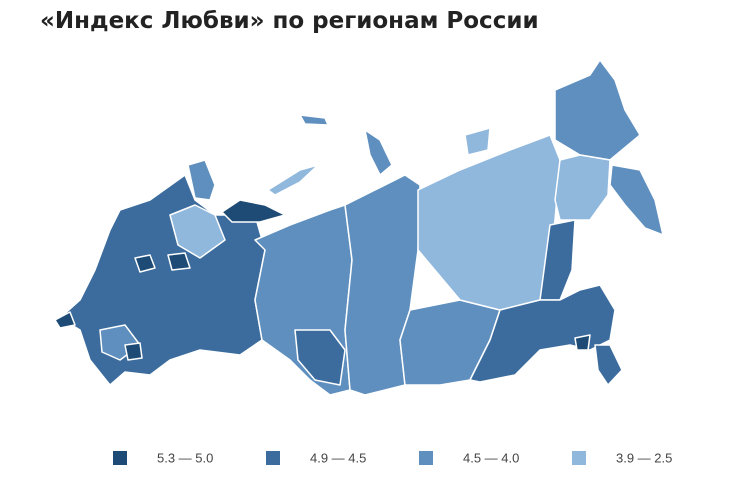 Image resolution: width=742 pixels, height=486 pixels. I want to click on legend-label: 5.3 — 5.0, so click(185, 457).